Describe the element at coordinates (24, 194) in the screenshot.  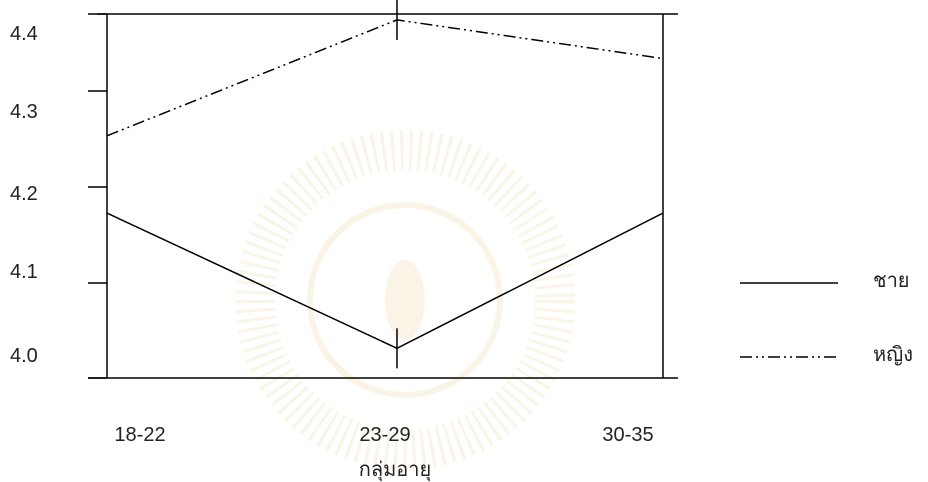
I see `y-tick-label: 4.2` at that location.